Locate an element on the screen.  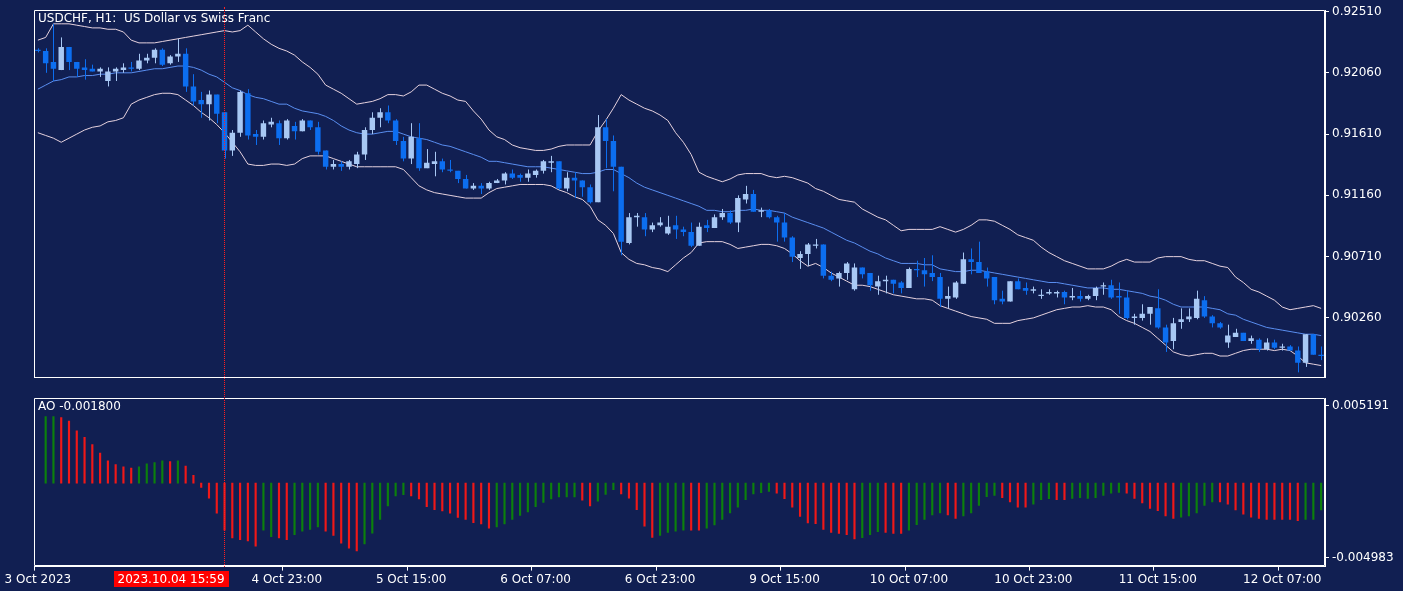
y-tick-label: 0.90260 is located at coordinates (1357, 317).